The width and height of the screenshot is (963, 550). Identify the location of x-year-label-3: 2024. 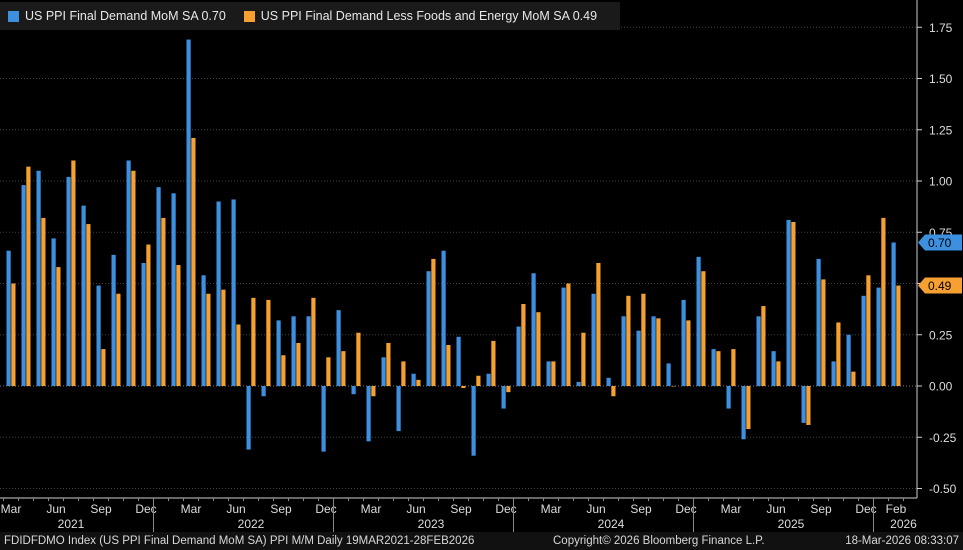
(611, 524).